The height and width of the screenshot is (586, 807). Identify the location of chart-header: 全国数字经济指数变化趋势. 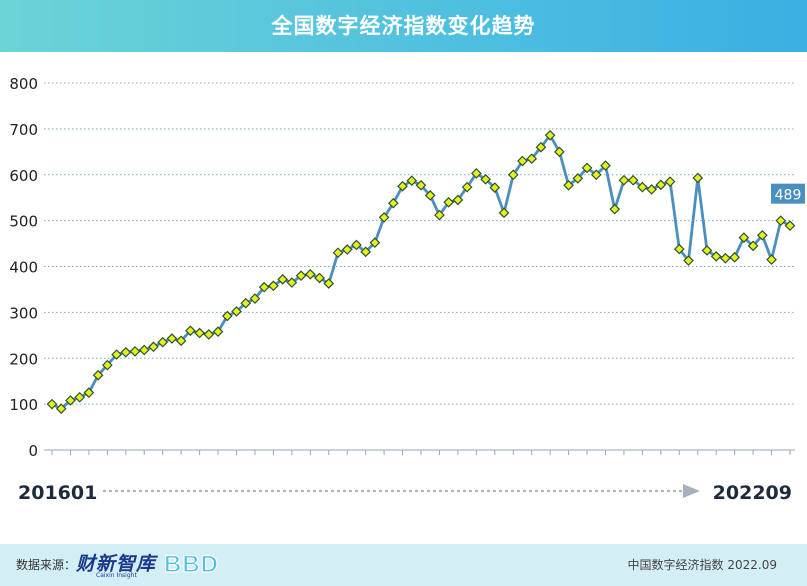
(403, 26).